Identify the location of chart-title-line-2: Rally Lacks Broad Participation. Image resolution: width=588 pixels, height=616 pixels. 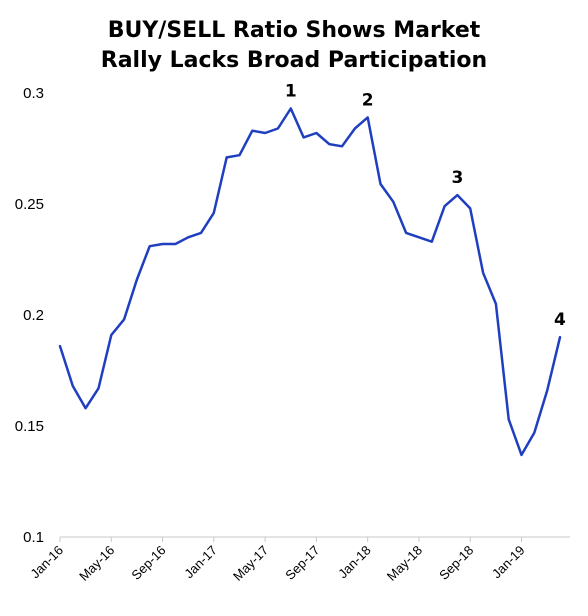
(294, 60).